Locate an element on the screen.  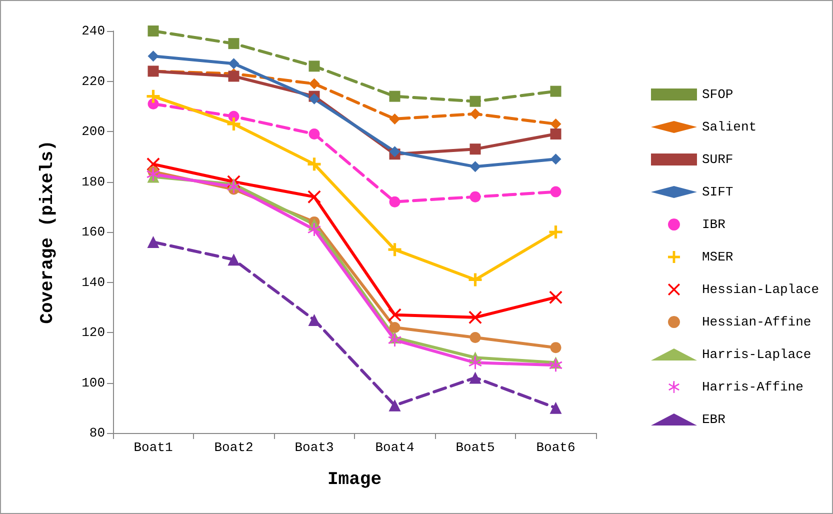
x-tick-label: Boat6 is located at coordinates (556, 447).